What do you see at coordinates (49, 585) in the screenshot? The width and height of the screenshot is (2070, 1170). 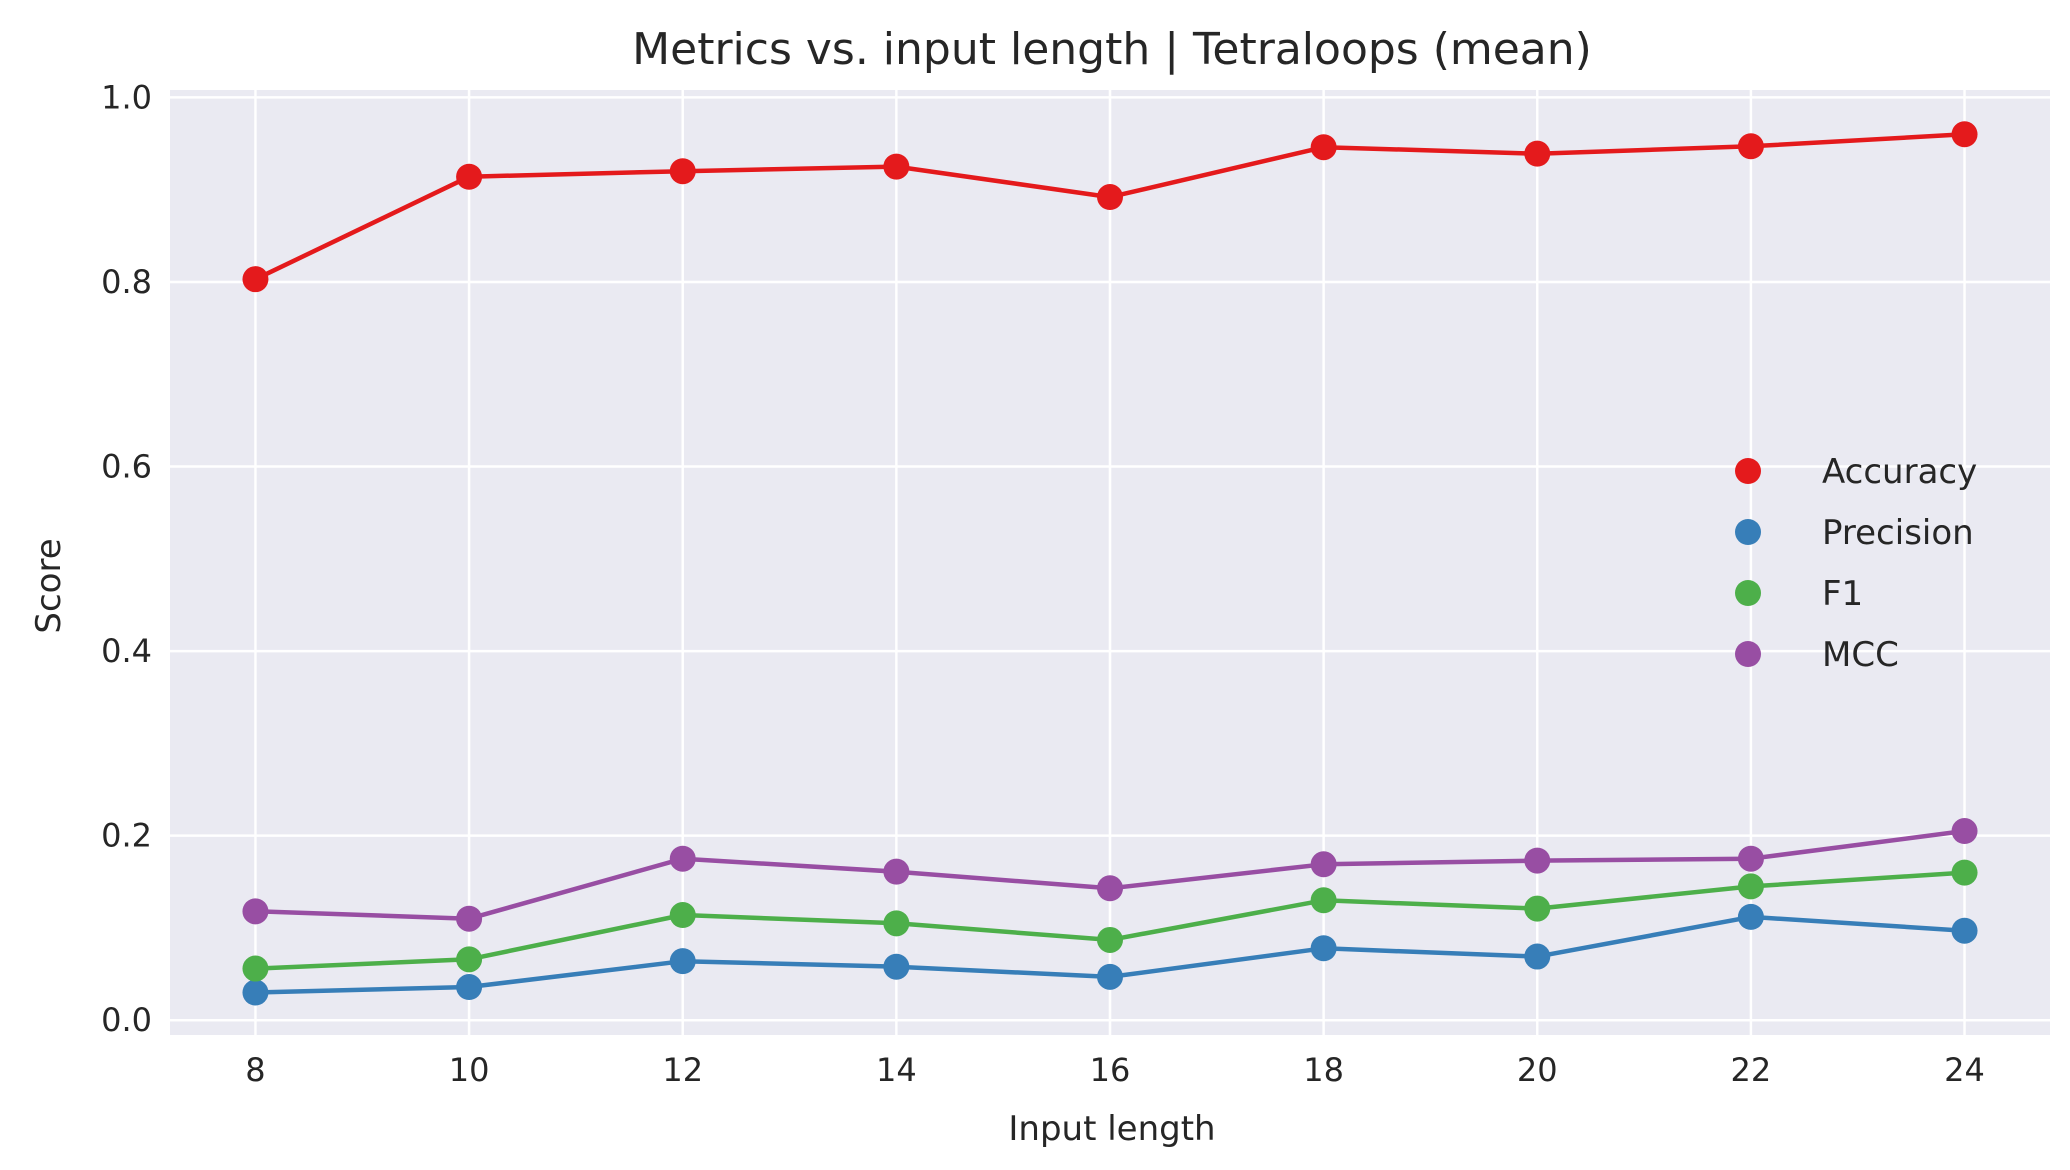 I see `y-axis-label: Score` at bounding box center [49, 585].